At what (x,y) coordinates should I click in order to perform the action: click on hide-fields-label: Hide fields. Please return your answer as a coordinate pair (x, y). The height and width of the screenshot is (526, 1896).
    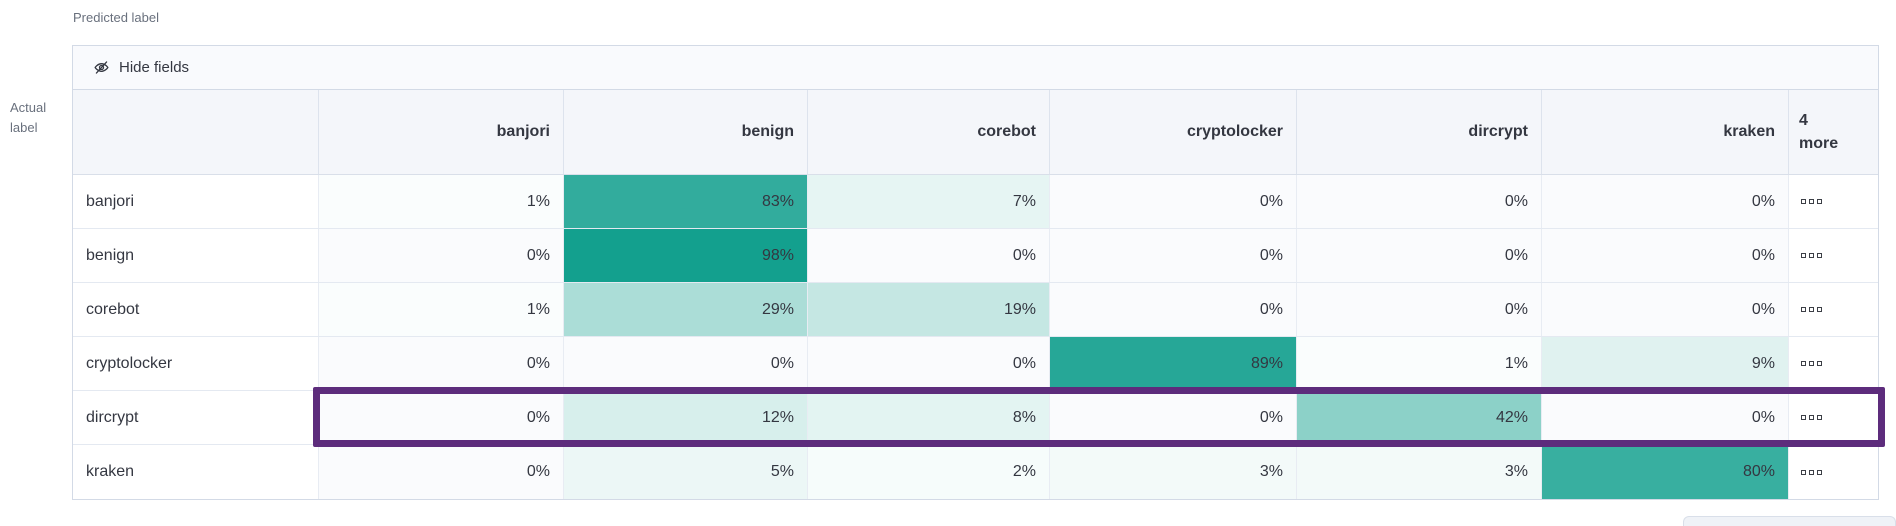
    Looking at the image, I should click on (154, 67).